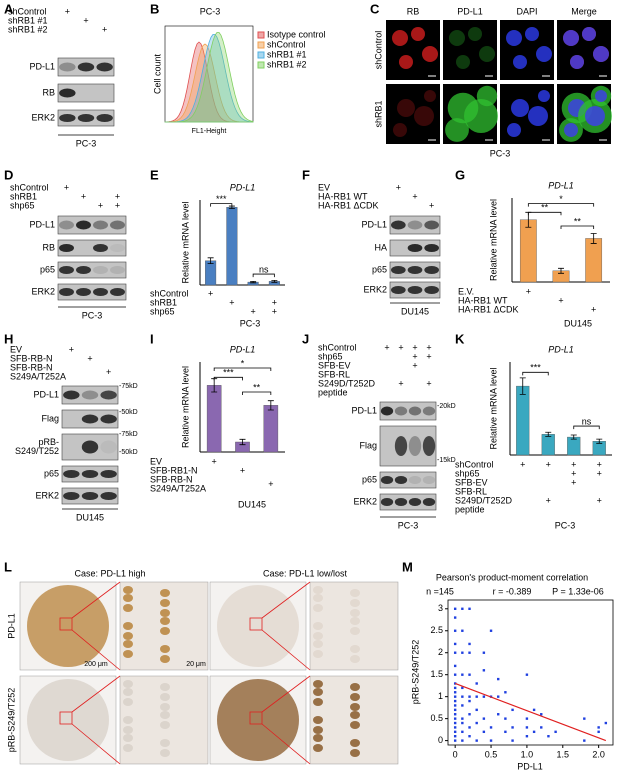  I want to click on condition-label: E.V., so click(466, 291).